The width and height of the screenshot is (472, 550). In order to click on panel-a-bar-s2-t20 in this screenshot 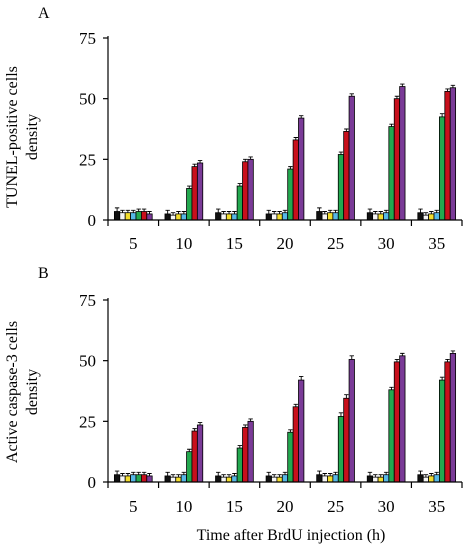, I will do `click(274, 217)`.